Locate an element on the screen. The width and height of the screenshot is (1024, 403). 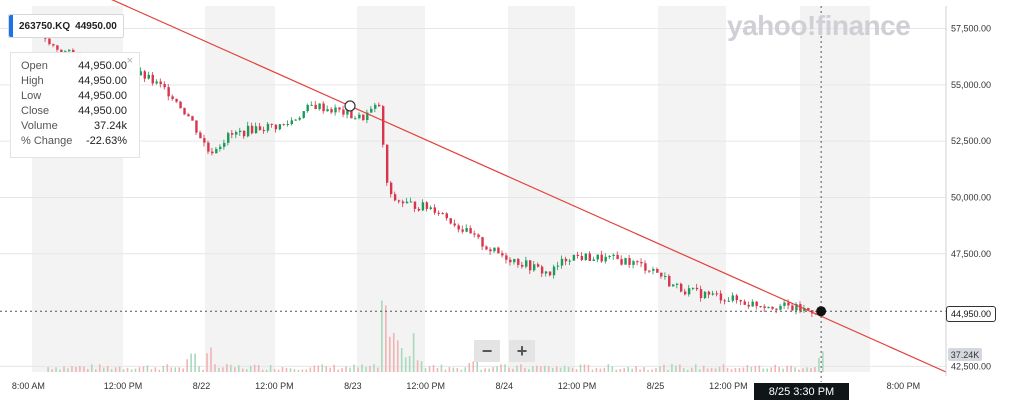
crosshair-point is located at coordinates (821, 311).